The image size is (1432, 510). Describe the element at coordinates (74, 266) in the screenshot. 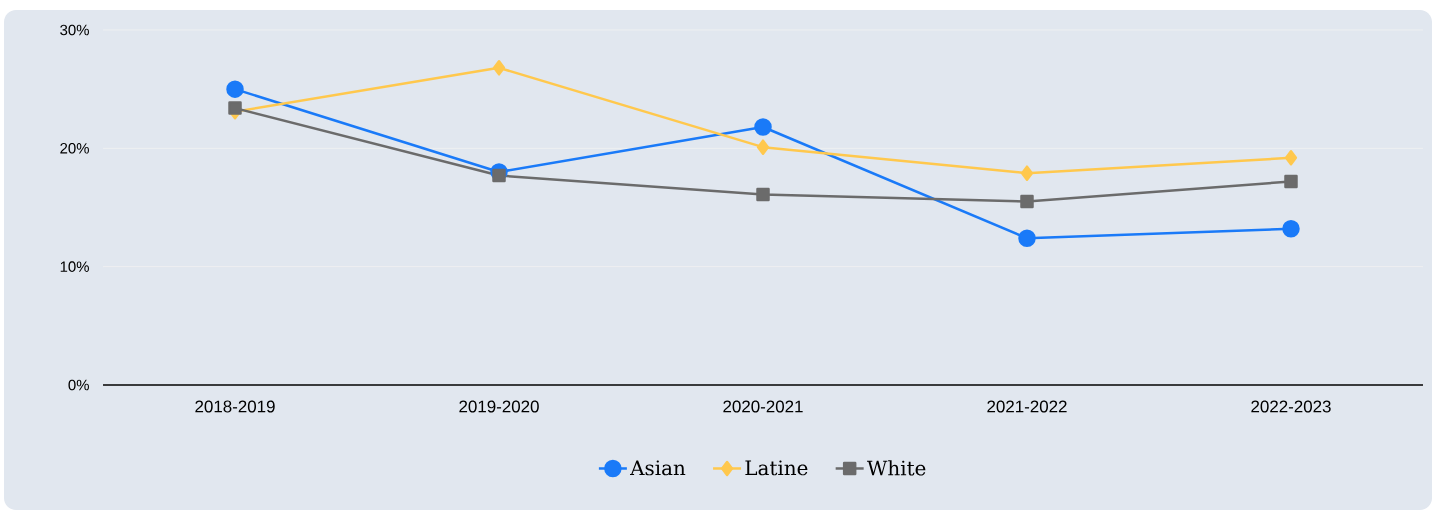

I see `y-tick-label: 10%` at that location.